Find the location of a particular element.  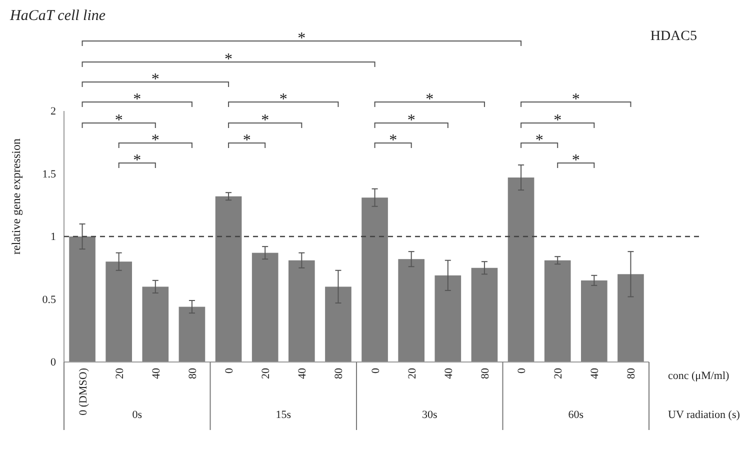

text: 30s is located at coordinates (430, 415).